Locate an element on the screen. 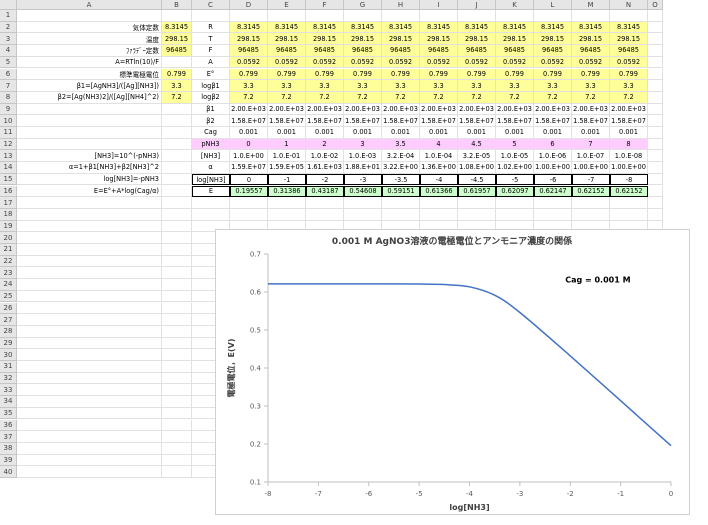 The width and height of the screenshot is (708, 525). row-header-36: 36 is located at coordinates (8, 425).